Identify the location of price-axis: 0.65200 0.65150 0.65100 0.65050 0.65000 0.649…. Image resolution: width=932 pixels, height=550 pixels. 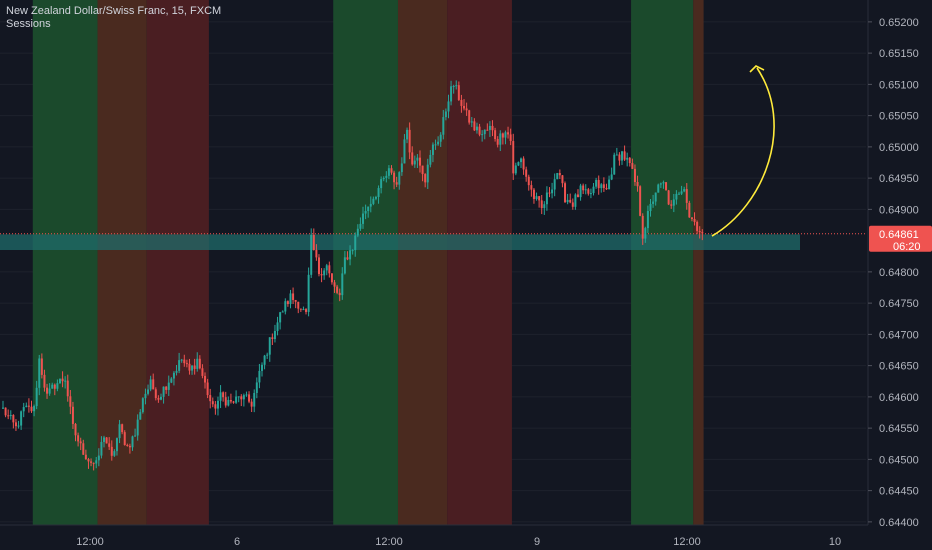
(899, 275).